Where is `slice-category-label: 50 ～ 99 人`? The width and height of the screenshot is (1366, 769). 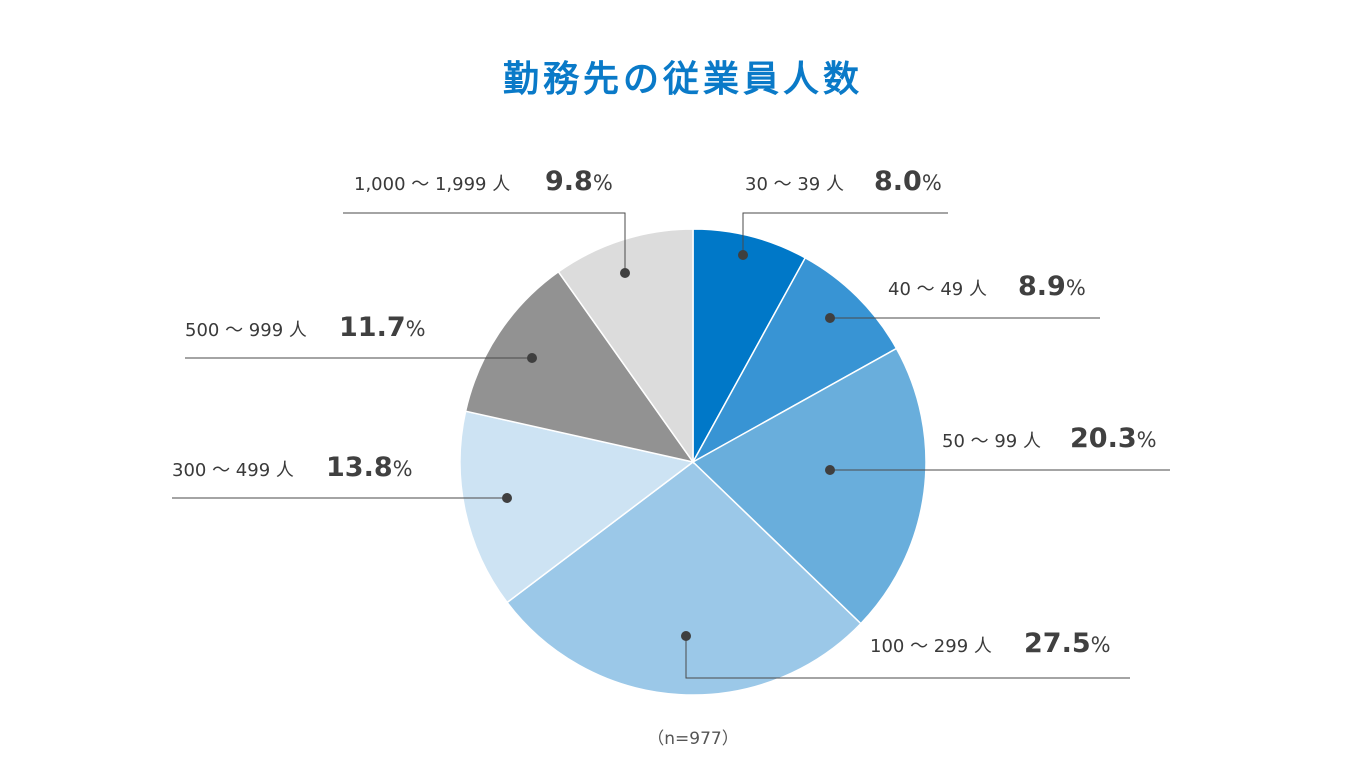
slice-category-label: 50 ～ 99 人 is located at coordinates (991, 441).